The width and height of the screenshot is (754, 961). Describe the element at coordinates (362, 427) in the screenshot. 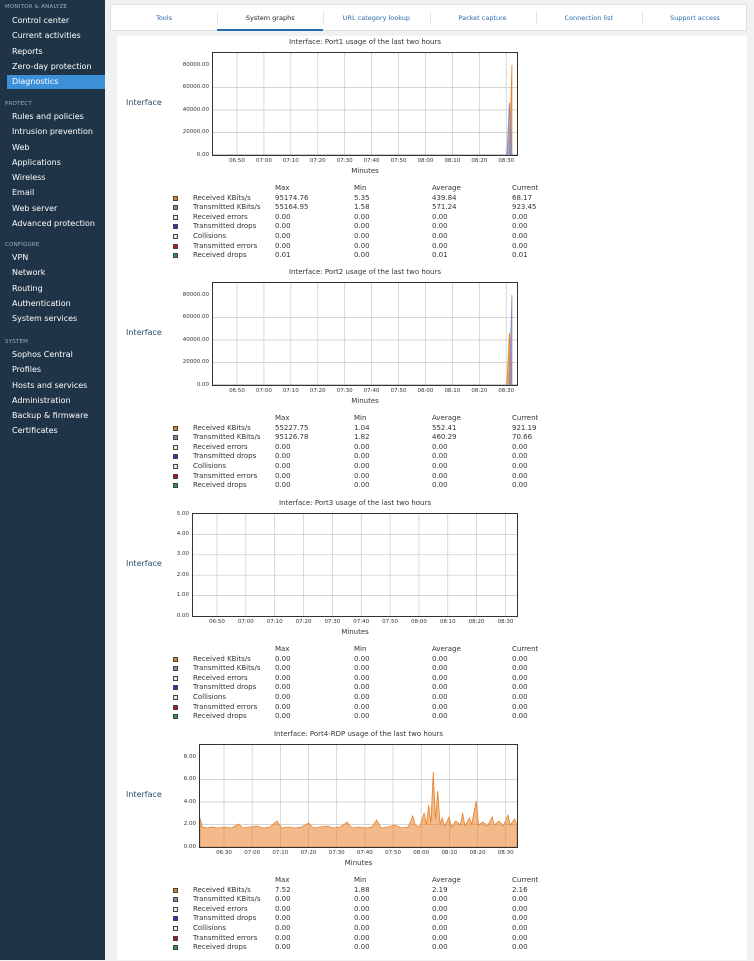

I see `stats-value: 1.04` at that location.